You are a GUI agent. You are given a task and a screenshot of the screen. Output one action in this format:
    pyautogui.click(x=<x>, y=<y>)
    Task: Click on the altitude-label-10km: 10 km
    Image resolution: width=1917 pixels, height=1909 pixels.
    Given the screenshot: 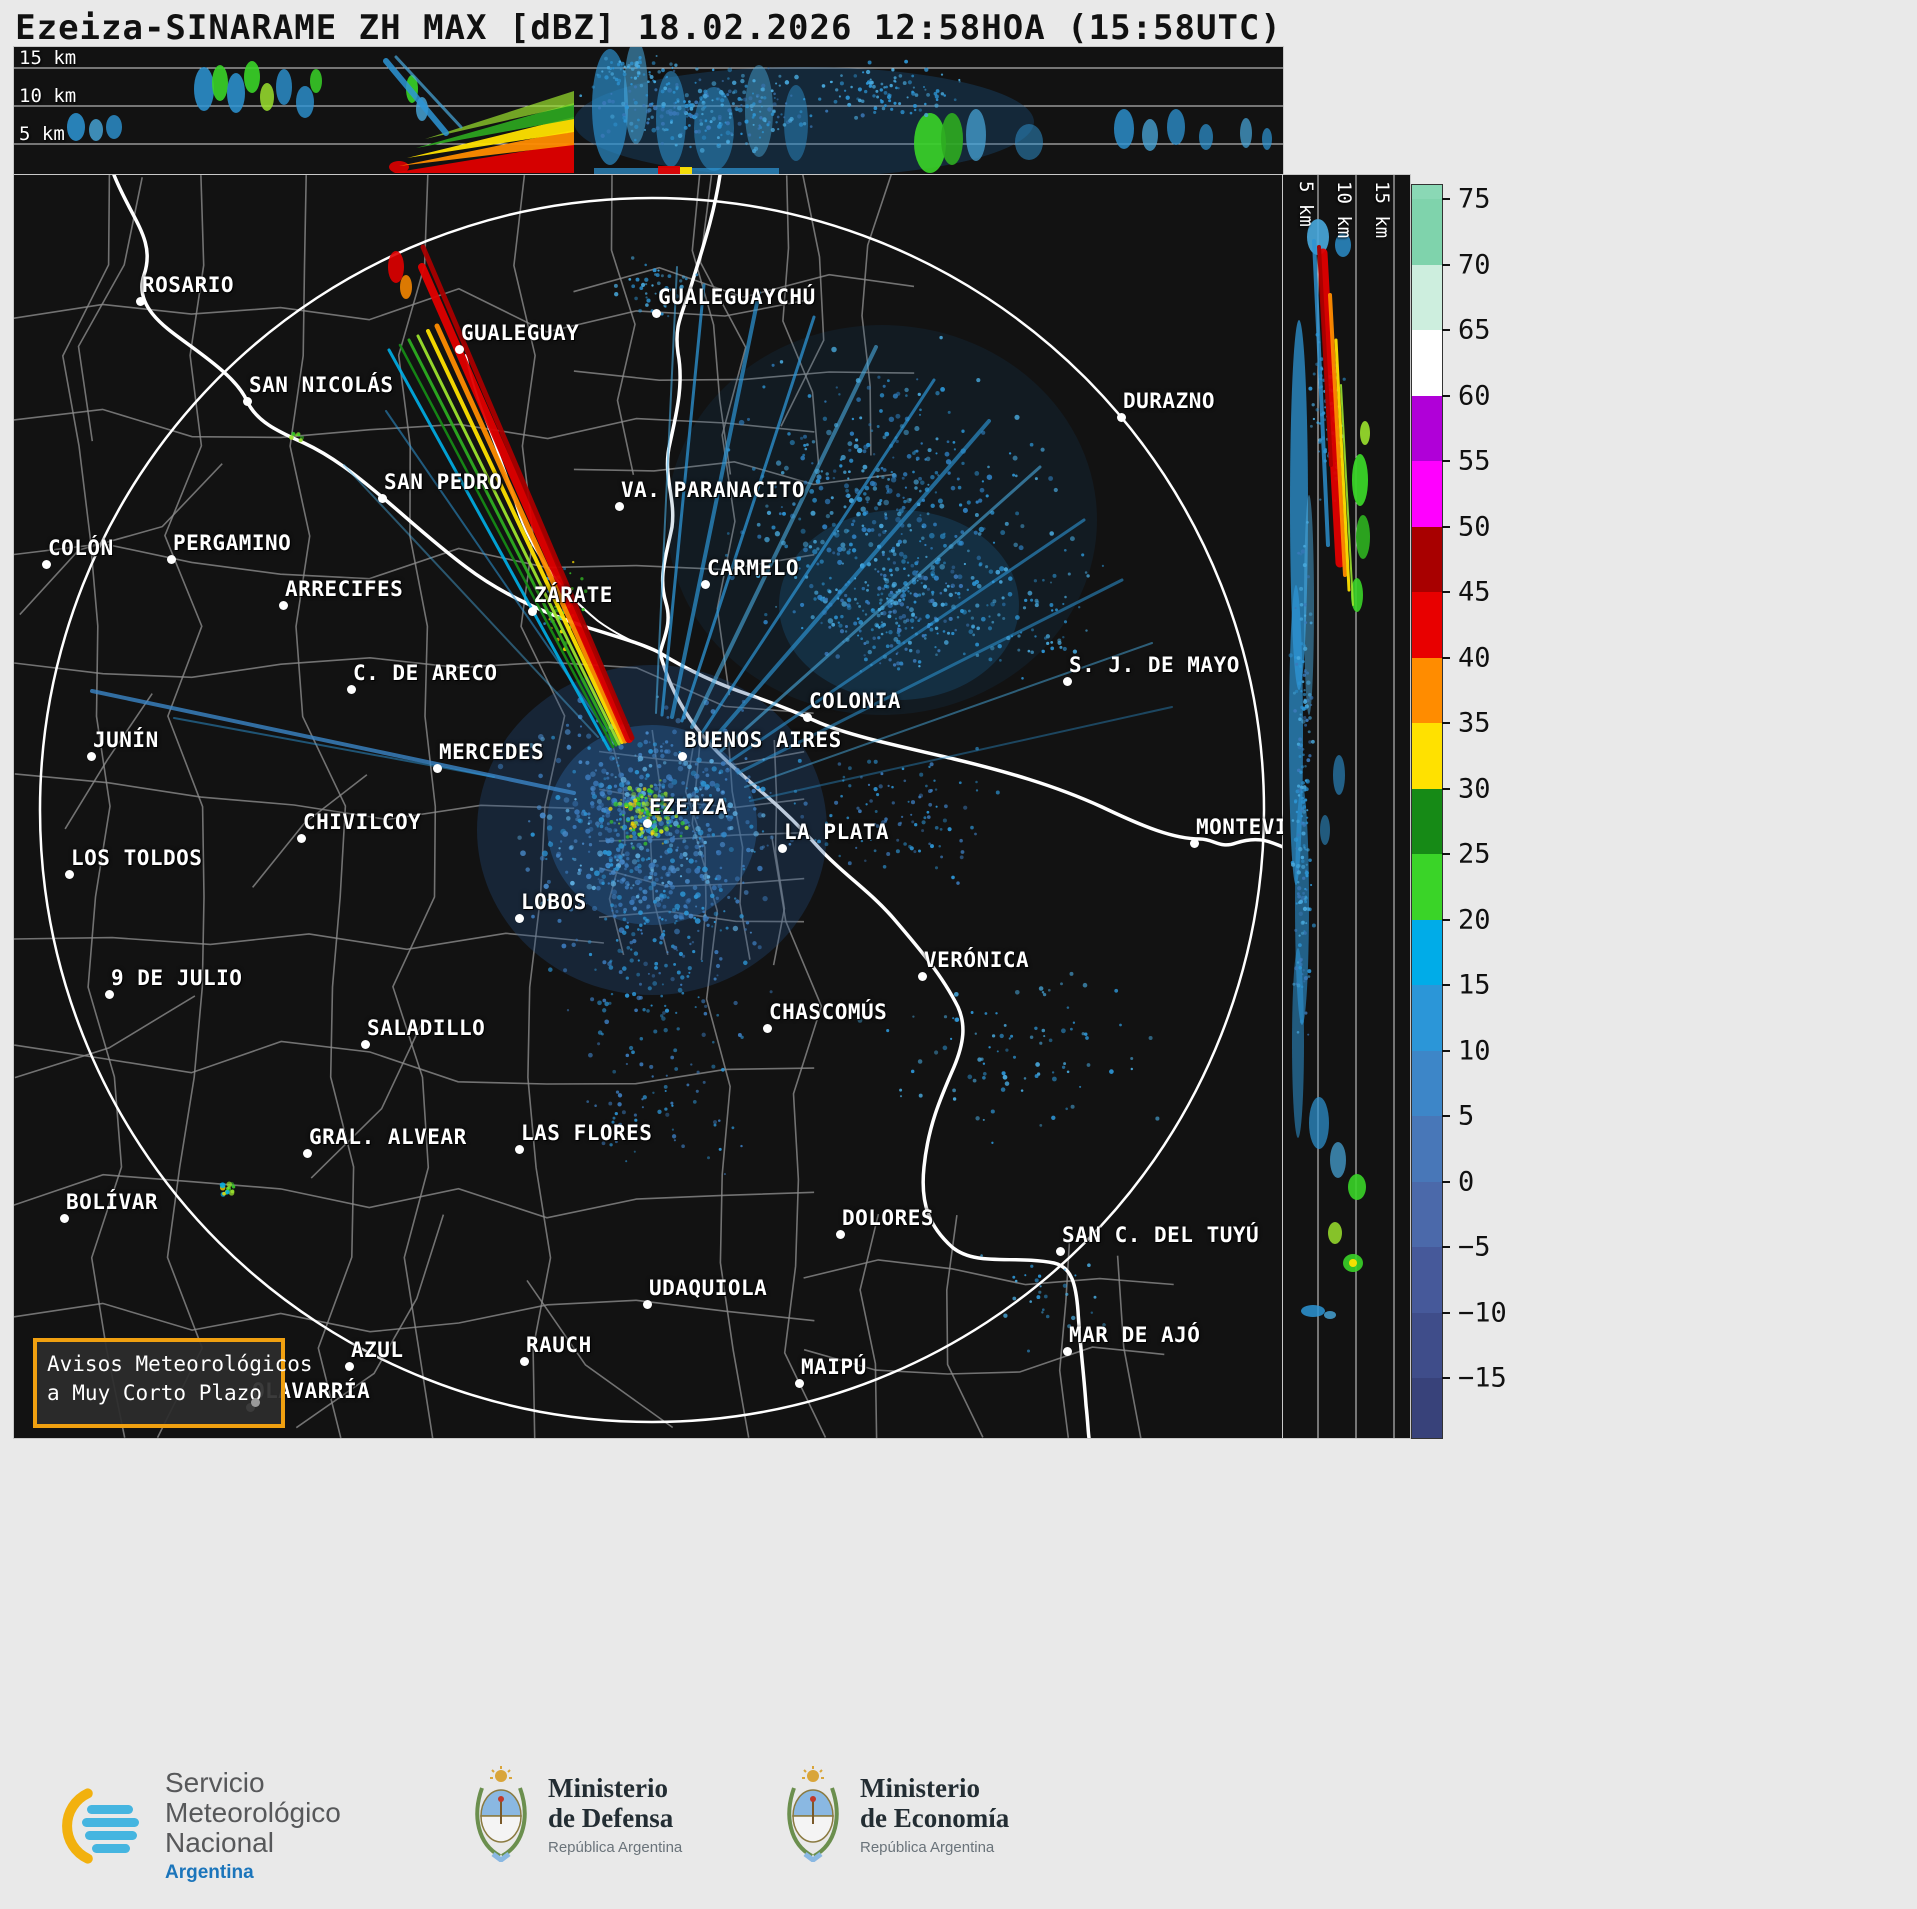 What is the action you would take?
    pyautogui.click(x=48, y=96)
    